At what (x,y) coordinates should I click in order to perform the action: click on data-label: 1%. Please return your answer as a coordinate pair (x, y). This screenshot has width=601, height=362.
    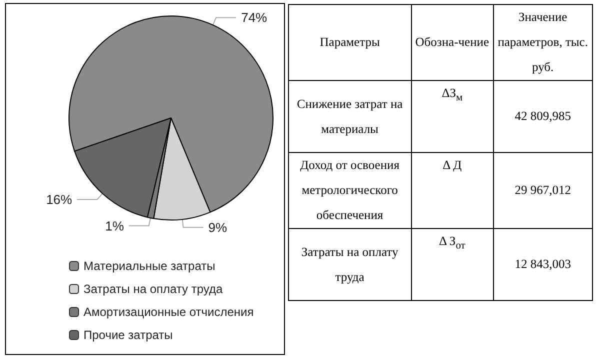
    Looking at the image, I should click on (114, 226).